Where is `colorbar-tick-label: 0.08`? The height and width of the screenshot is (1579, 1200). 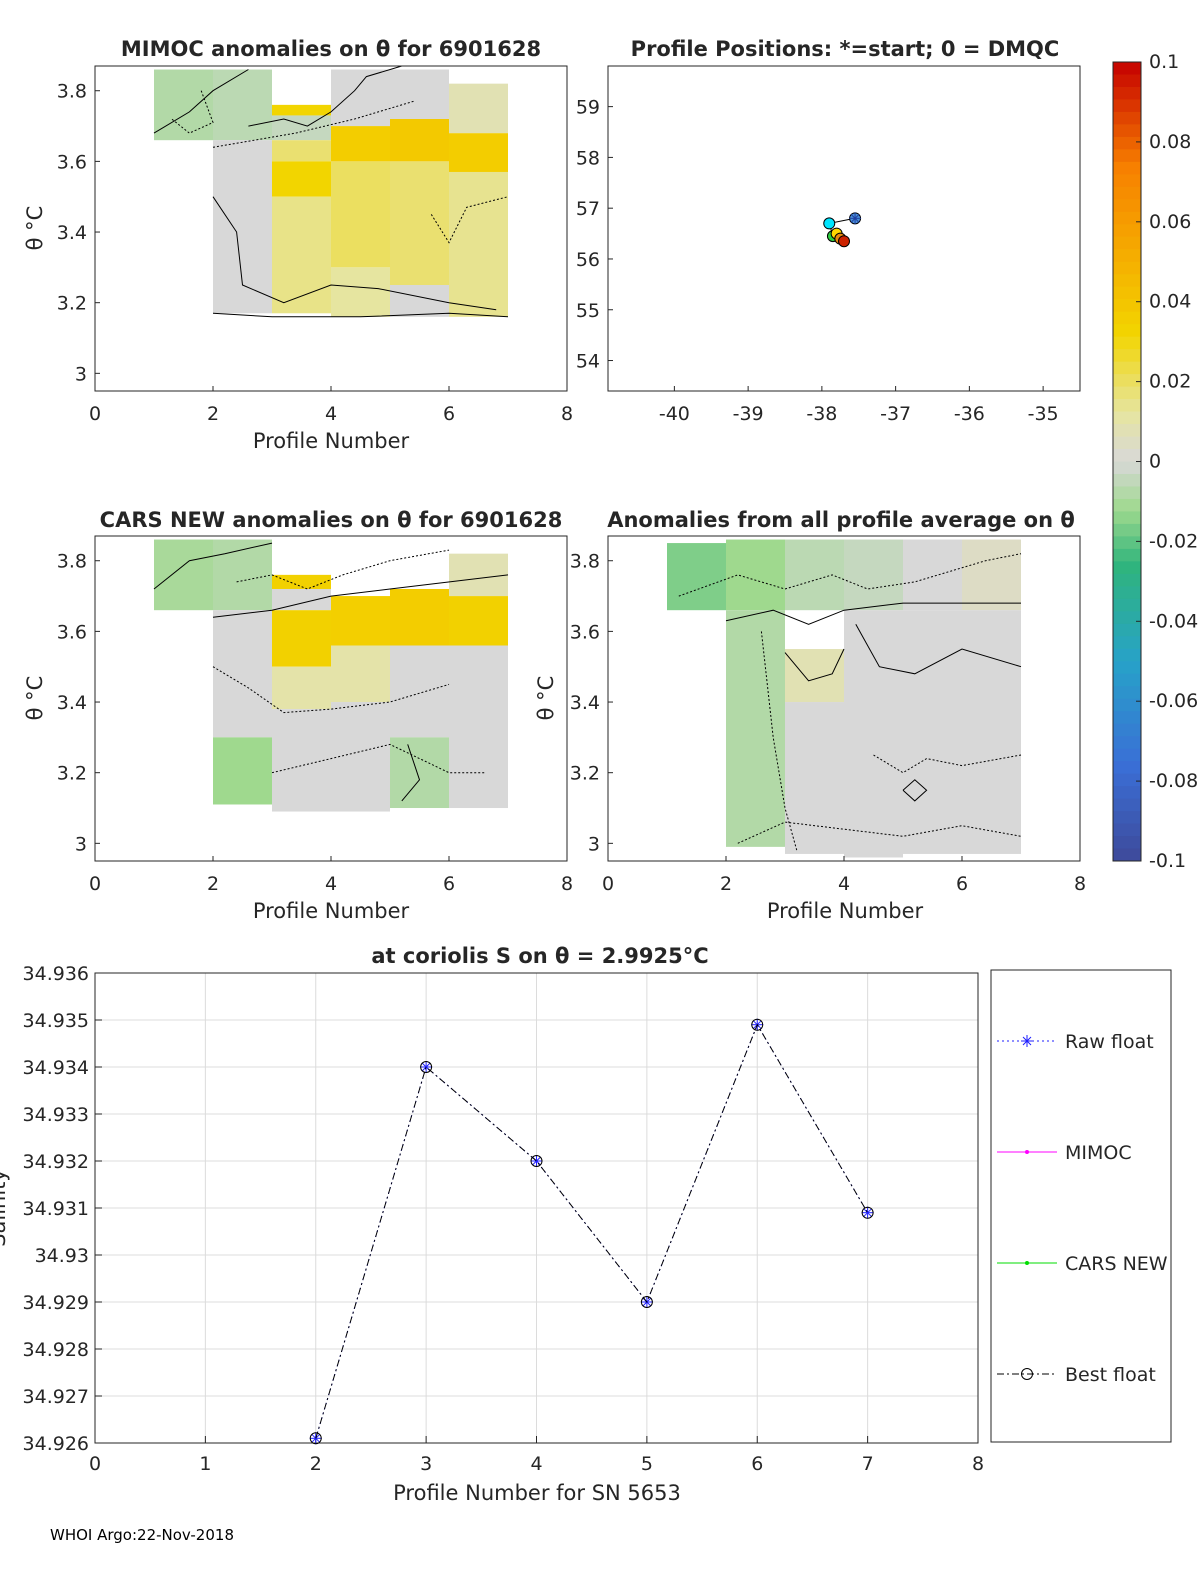 colorbar-tick-label: 0.08 is located at coordinates (1170, 142).